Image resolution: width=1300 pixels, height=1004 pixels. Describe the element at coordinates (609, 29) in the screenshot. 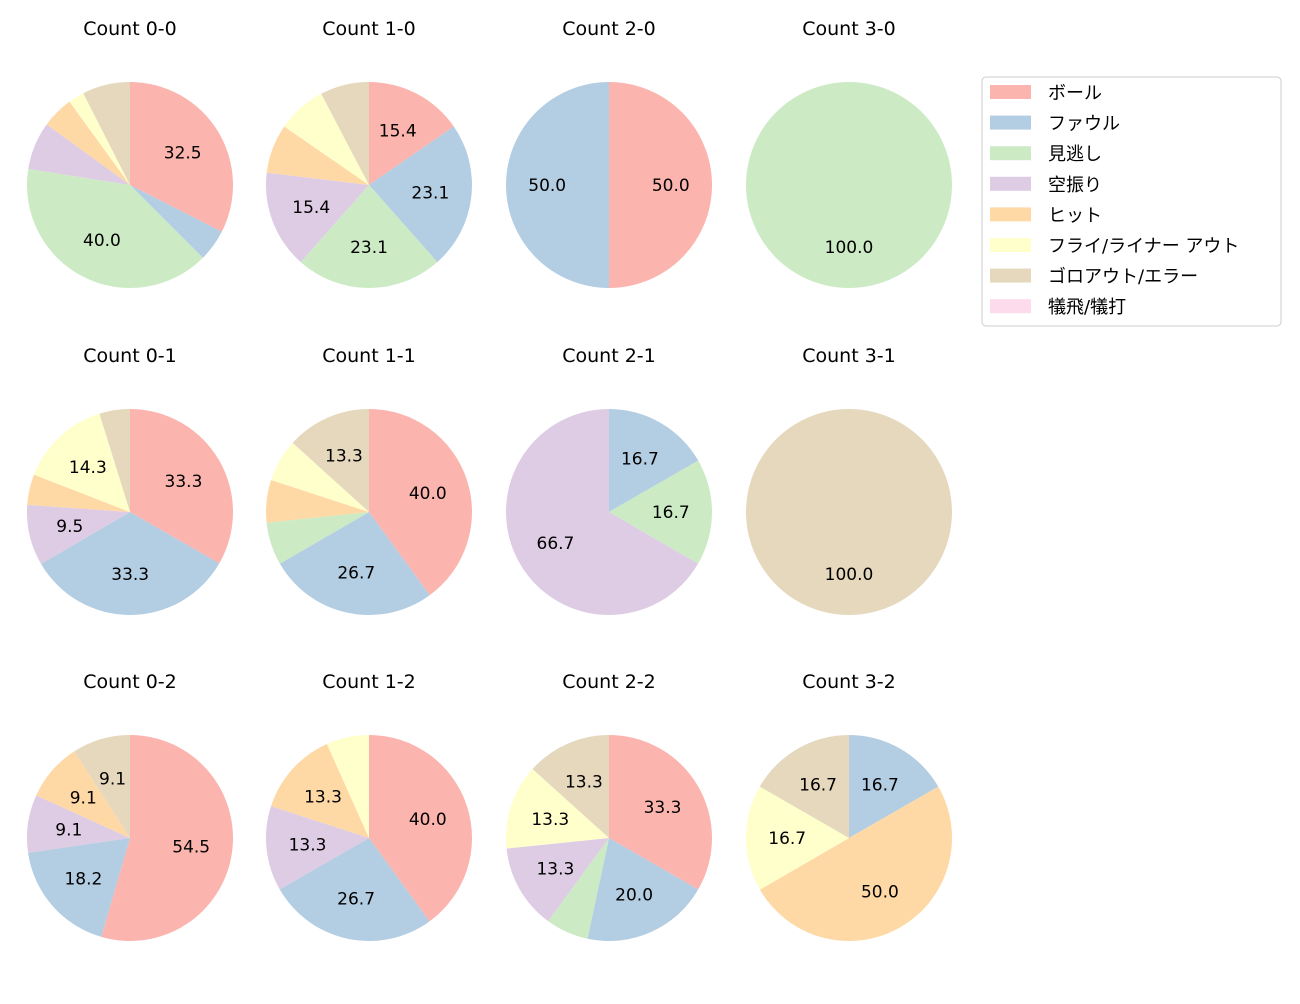

I see `pie-title: Count 2-0` at that location.